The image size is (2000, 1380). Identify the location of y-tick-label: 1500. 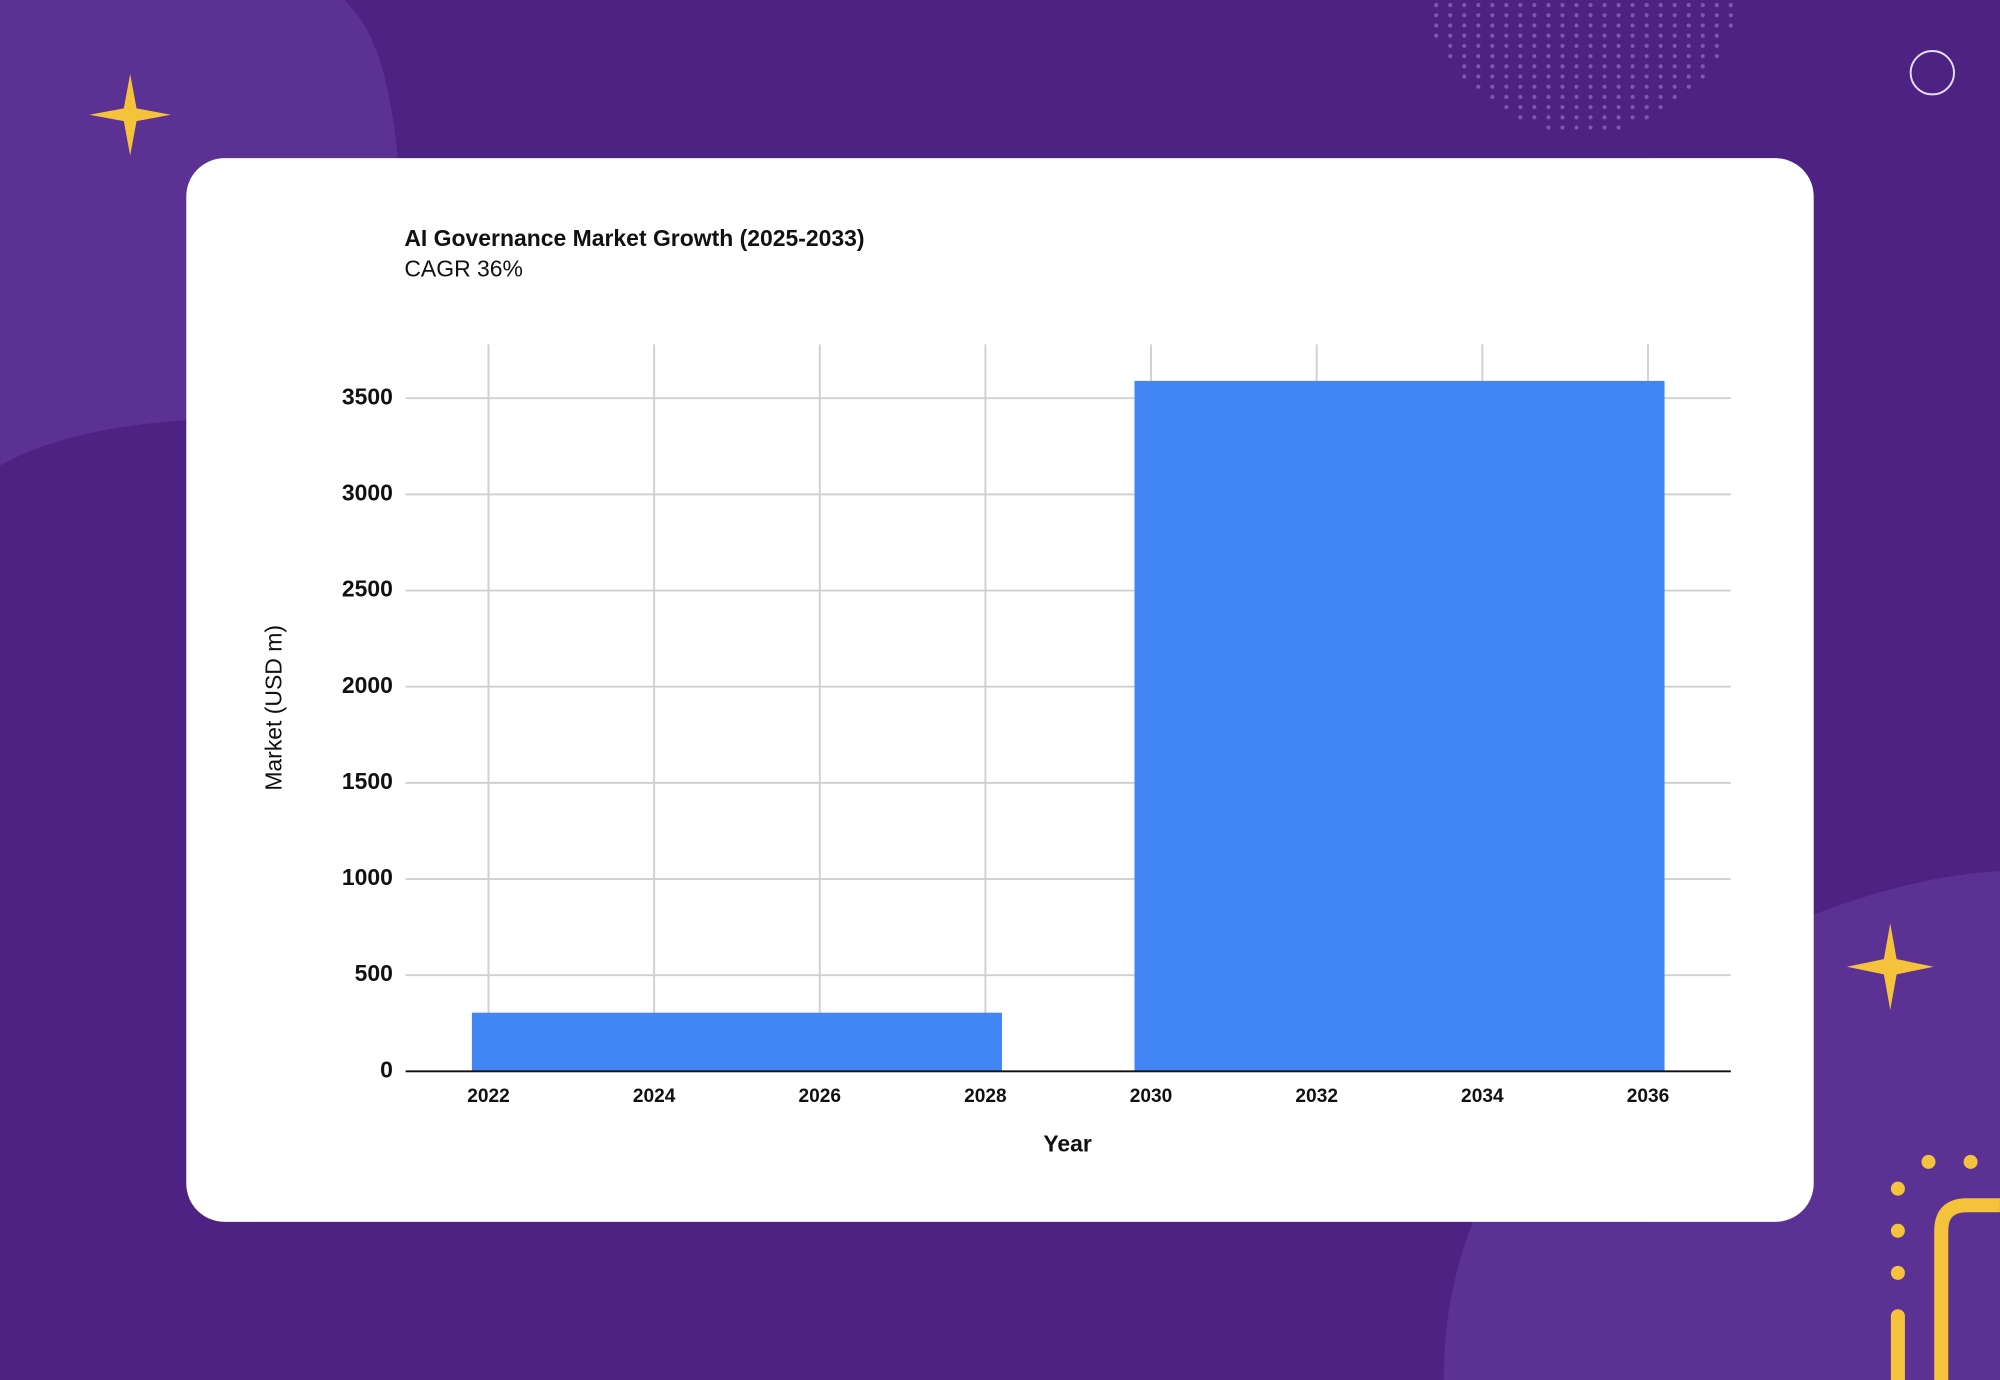
(367, 781).